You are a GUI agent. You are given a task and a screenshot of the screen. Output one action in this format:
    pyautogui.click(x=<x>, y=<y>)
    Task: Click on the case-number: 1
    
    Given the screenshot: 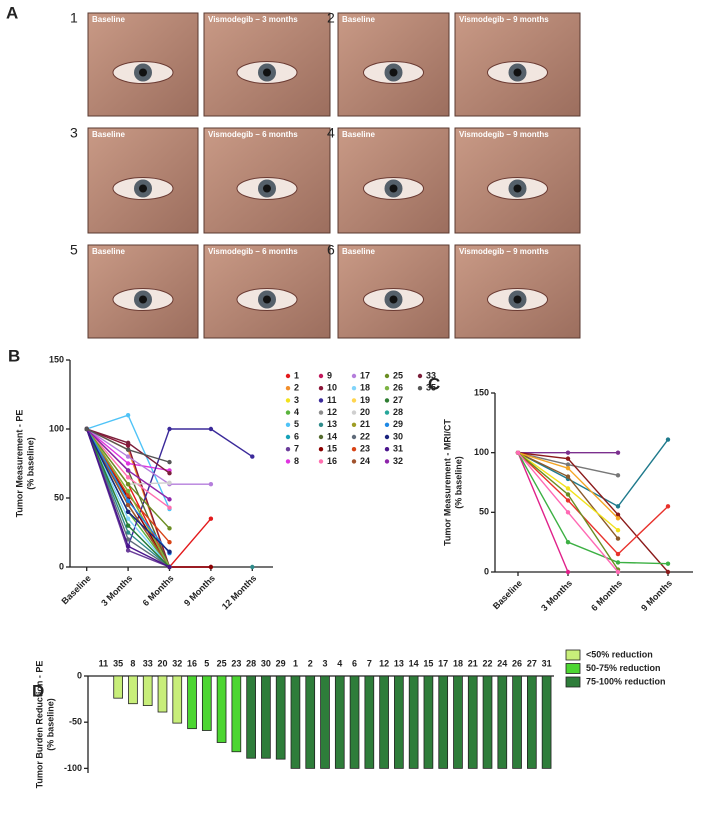 What is the action you would take?
    pyautogui.click(x=74, y=18)
    